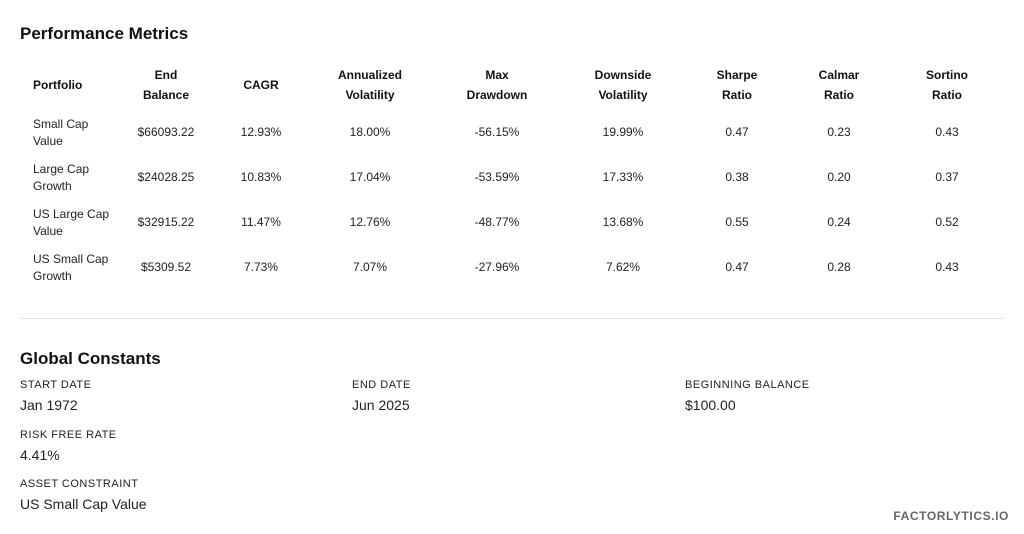 This screenshot has width=1024, height=534. I want to click on cell-downside-volatility: 19.99%, so click(623, 132).